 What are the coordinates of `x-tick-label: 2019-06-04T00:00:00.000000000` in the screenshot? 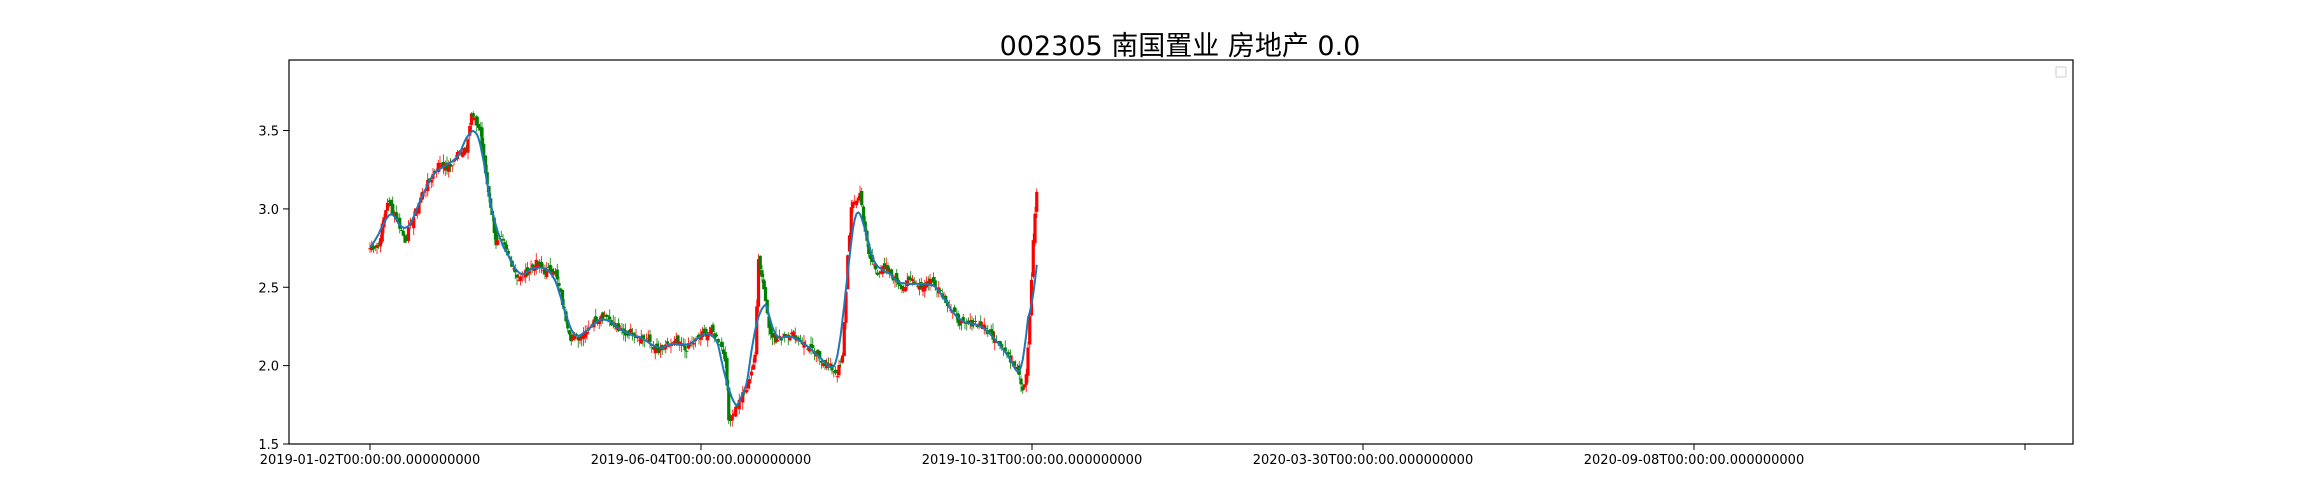 It's located at (701, 460).